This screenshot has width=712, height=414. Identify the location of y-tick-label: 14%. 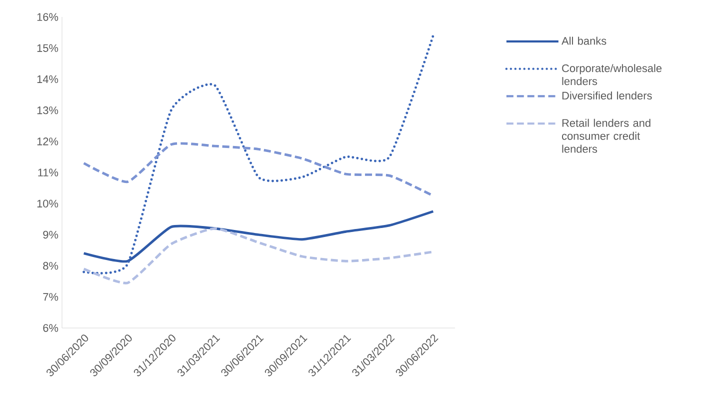
(47, 79).